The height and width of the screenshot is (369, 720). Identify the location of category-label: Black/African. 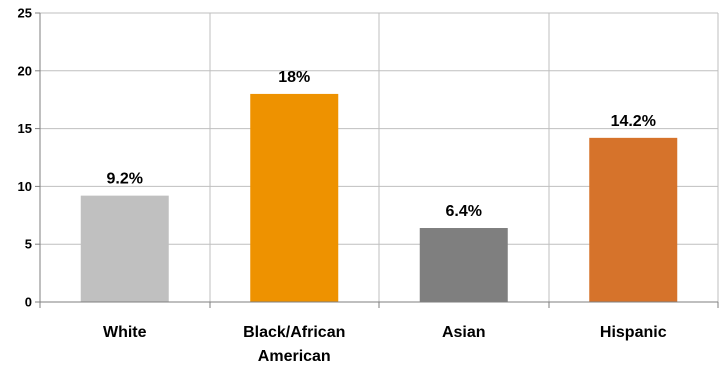
(294, 332).